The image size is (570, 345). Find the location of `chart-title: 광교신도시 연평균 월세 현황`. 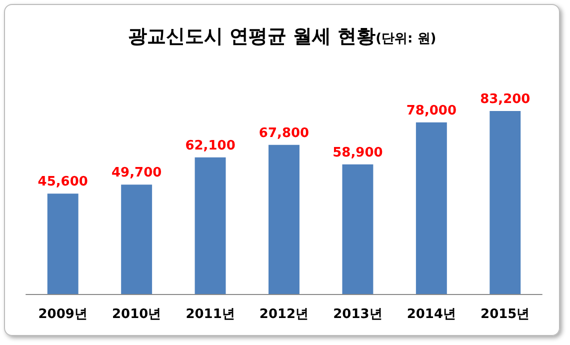

chart-title: 광교신도시 연평균 월세 현황 is located at coordinates (252, 37).